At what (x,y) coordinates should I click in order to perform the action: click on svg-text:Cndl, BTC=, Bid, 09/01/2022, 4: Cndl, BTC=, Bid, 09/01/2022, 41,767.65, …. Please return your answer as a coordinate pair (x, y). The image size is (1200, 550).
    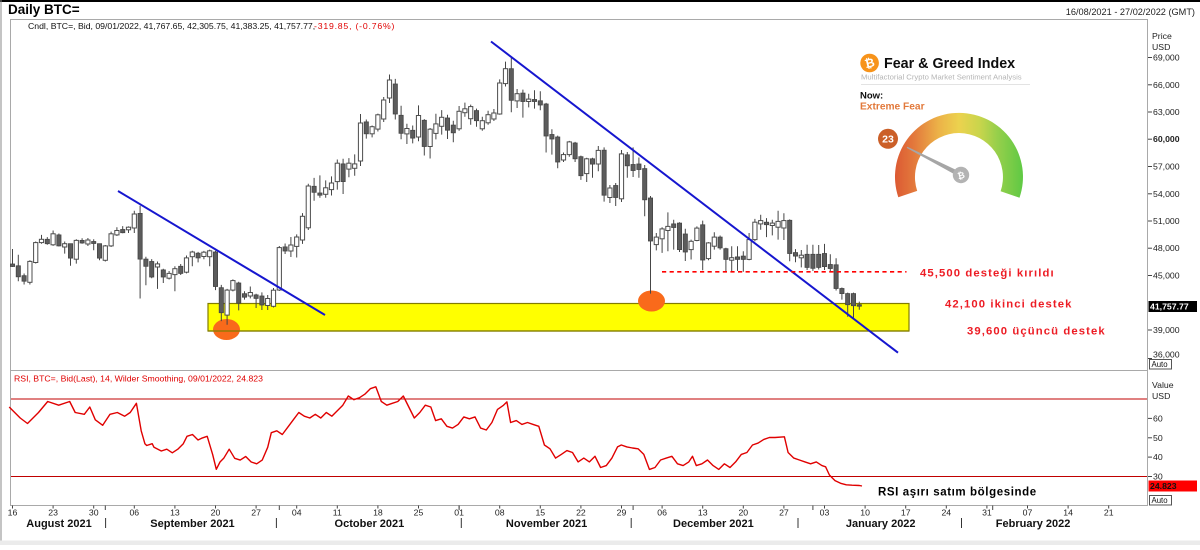
    Looking at the image, I should click on (171, 26).